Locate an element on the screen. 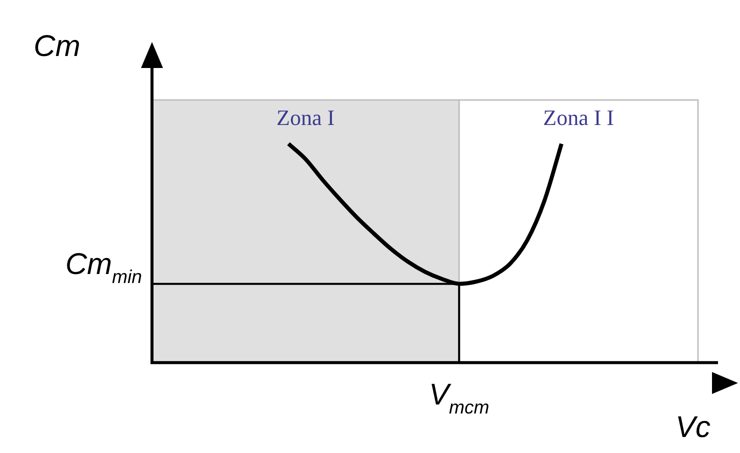 The image size is (740, 453). x-axis-title: Vc is located at coordinates (693, 427).